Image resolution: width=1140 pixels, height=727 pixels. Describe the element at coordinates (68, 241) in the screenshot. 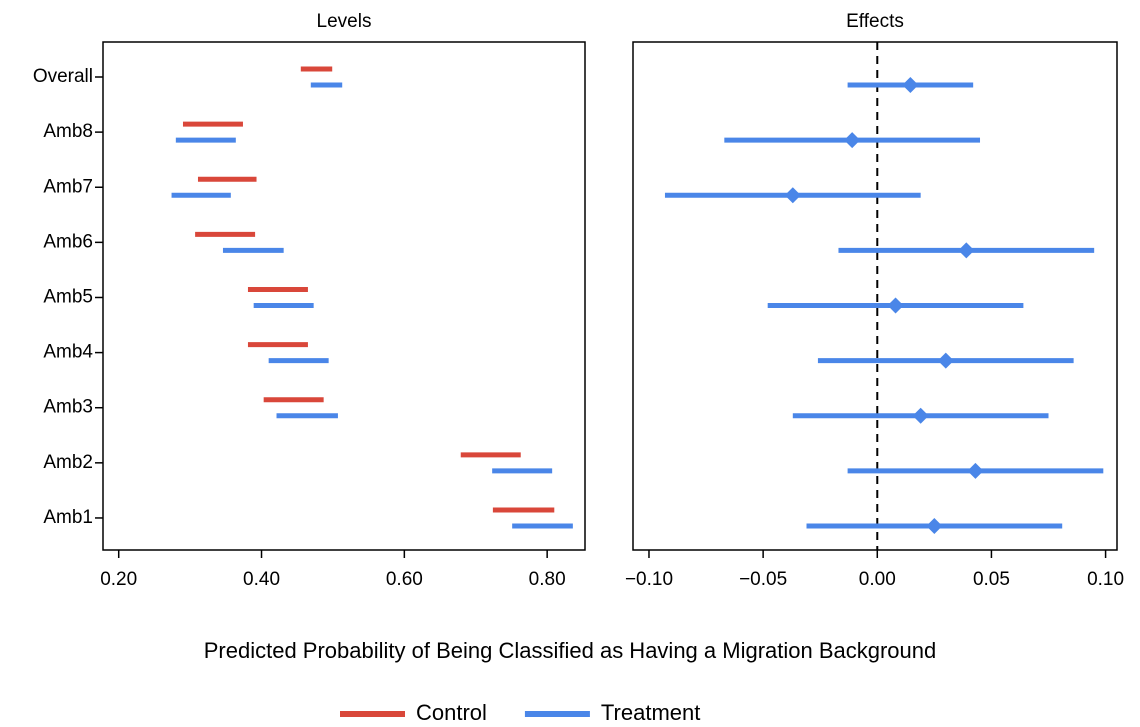

I see `y-tick-label: Amb6` at that location.